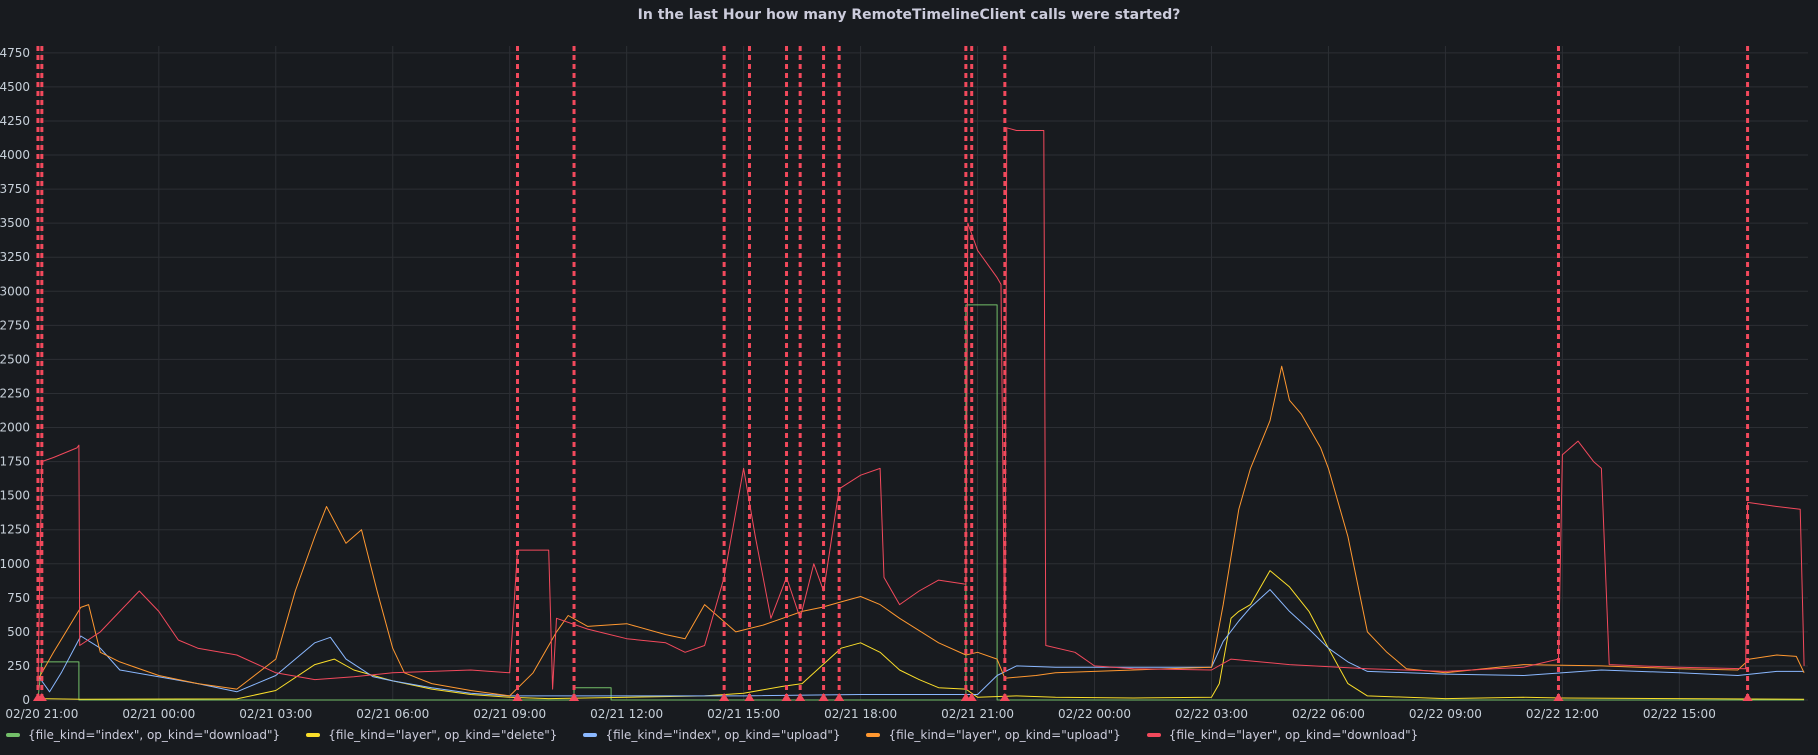  I want to click on legend-item: {file_kind="layer", op_kind="upload"}, so click(993, 735).